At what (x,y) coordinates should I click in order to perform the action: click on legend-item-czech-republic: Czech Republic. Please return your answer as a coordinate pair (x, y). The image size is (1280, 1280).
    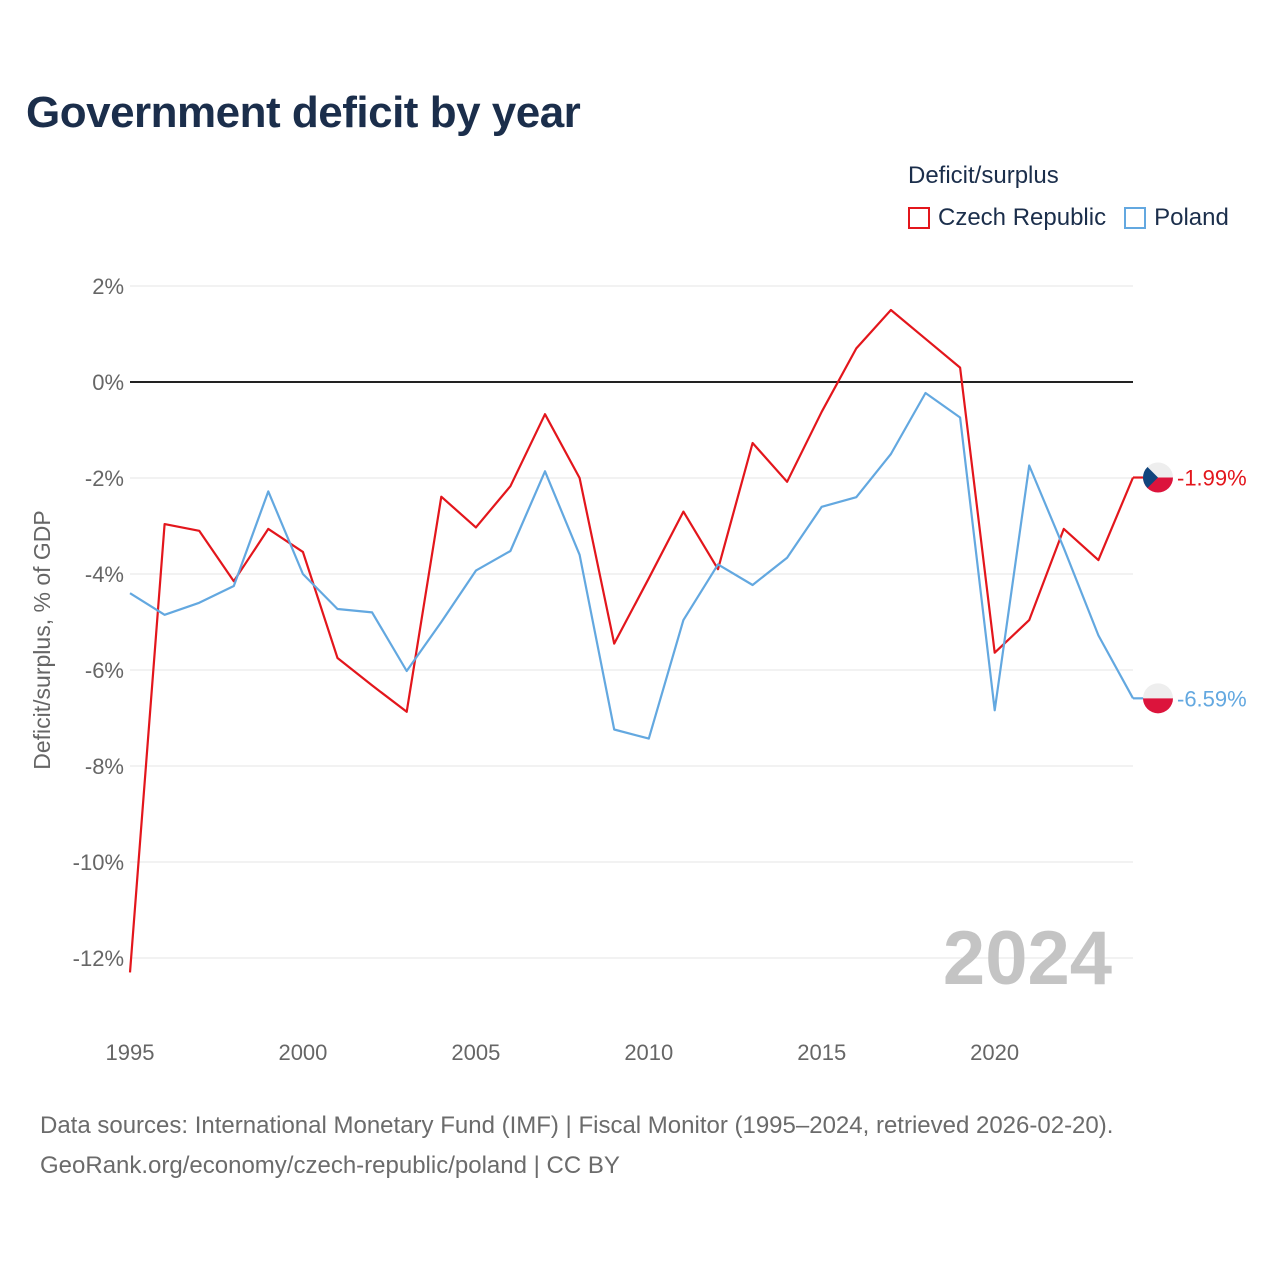
    Looking at the image, I should click on (1007, 218).